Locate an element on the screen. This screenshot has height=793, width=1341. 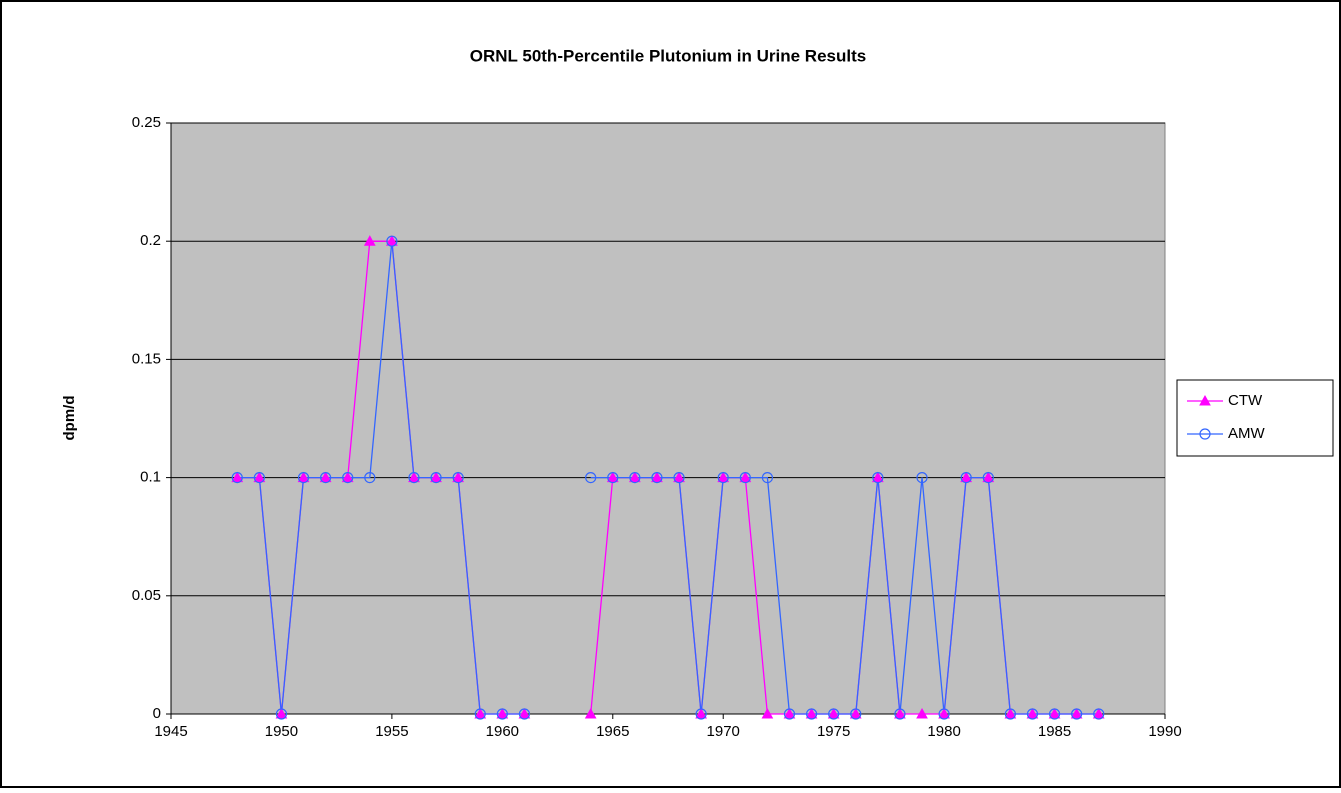
x-tick-label: 1990 is located at coordinates (1164, 731).